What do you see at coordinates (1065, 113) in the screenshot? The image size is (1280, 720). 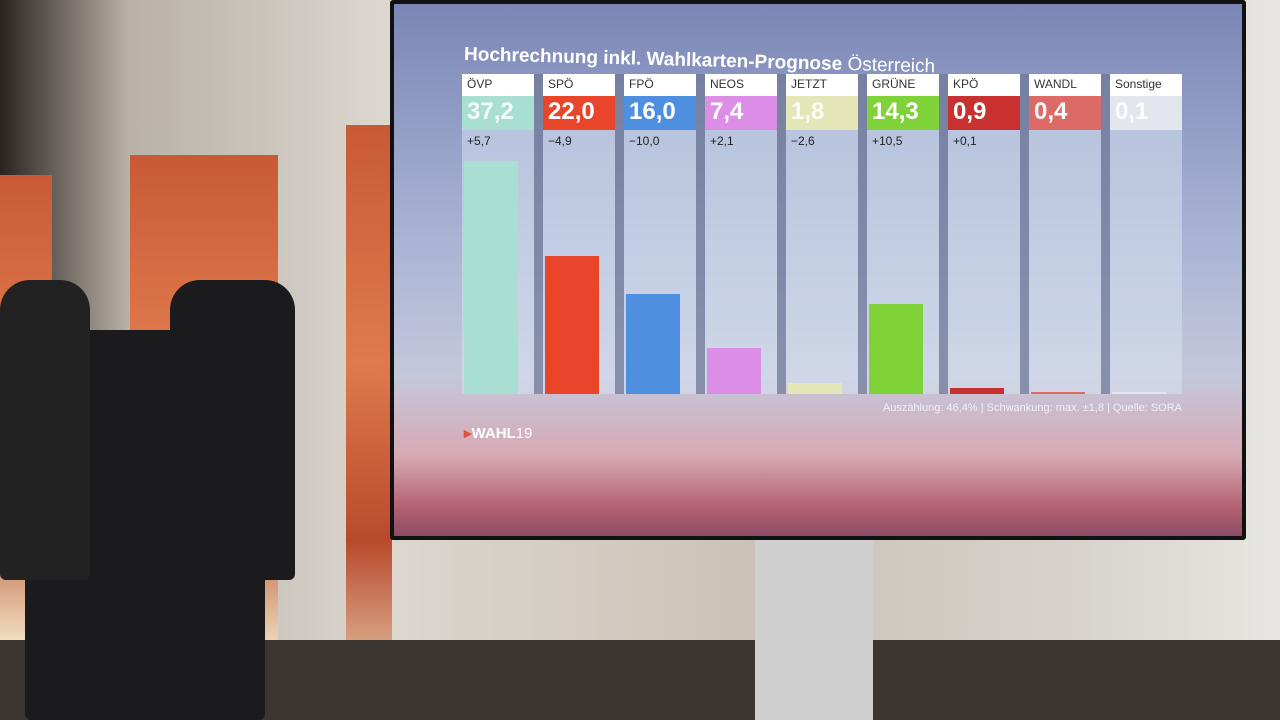 I see `value-label: 0,4` at bounding box center [1065, 113].